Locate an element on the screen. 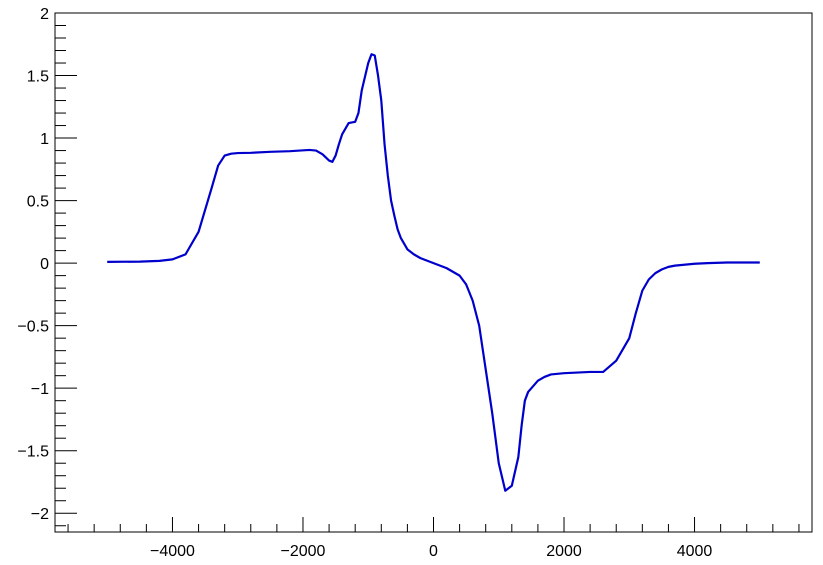 Image resolution: width=823 pixels, height=565 pixels. x-tick-label: 4000 is located at coordinates (695, 551).